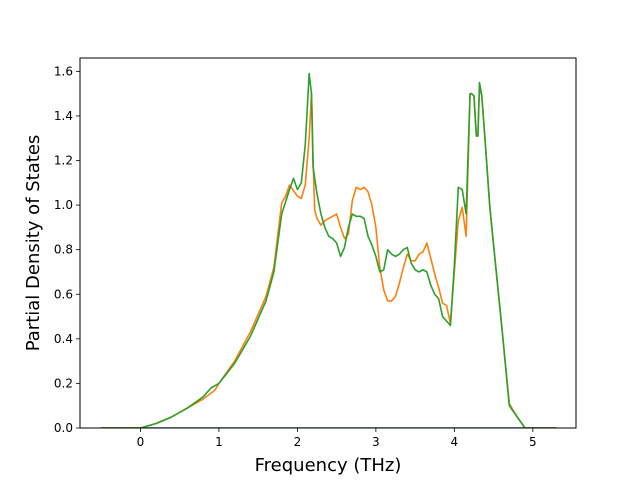  I want to click on x-tick-label: 3, so click(376, 442).